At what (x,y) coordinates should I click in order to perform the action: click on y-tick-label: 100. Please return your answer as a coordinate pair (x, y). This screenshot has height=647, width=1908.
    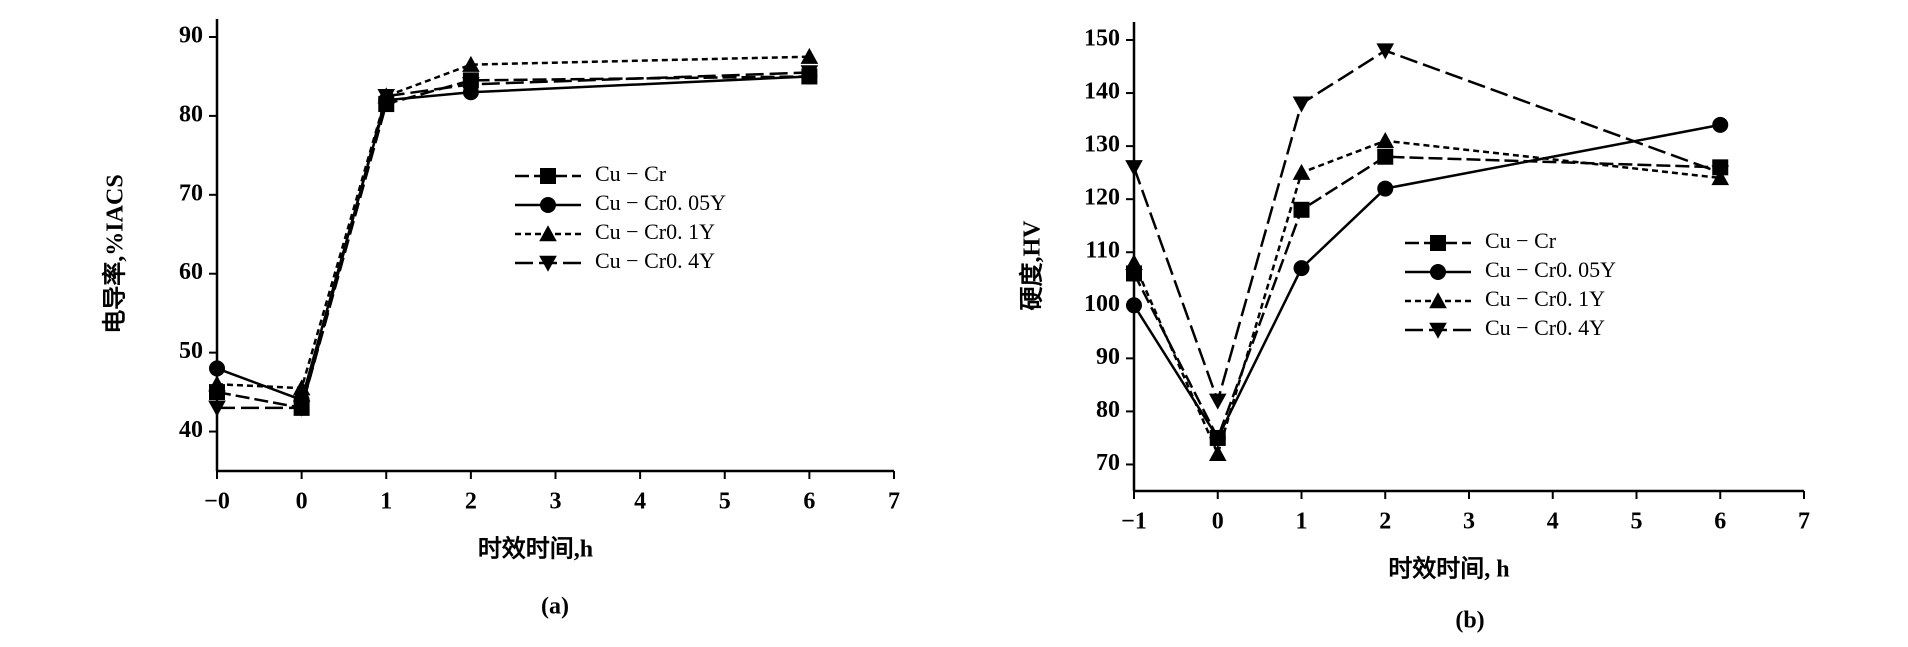
    Looking at the image, I should click on (1102, 304).